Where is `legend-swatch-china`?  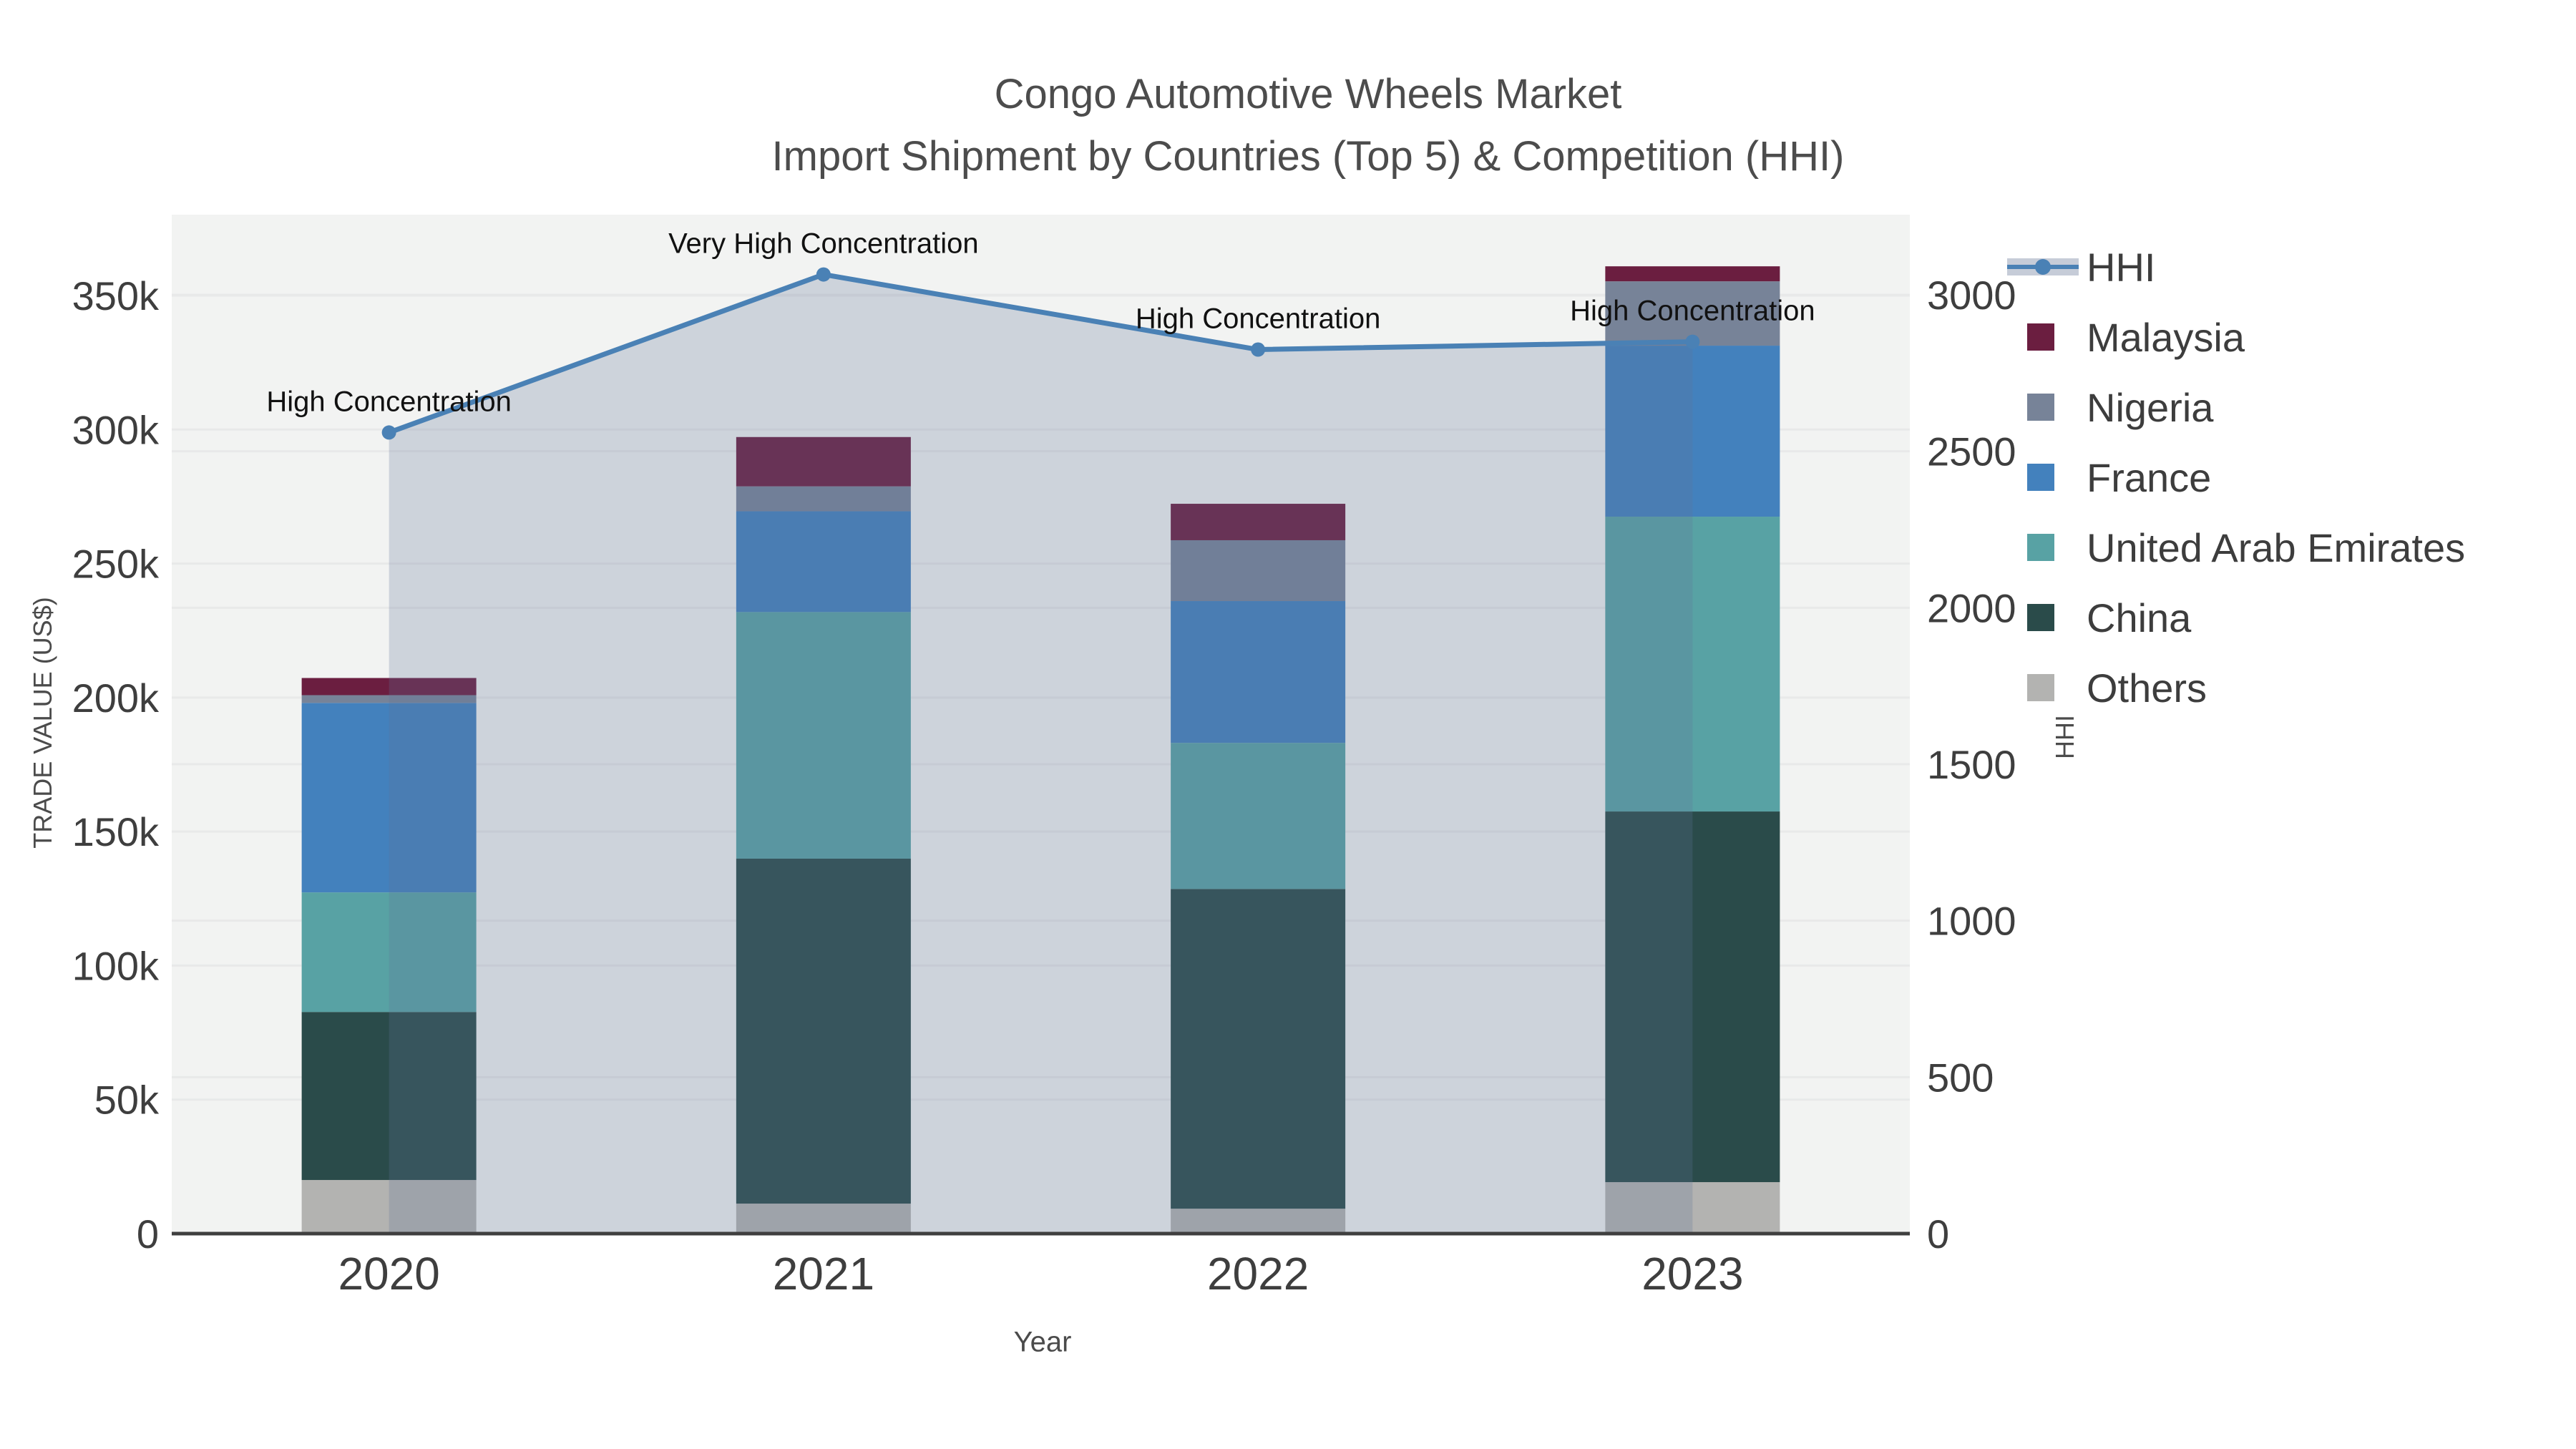 legend-swatch-china is located at coordinates (2040, 617).